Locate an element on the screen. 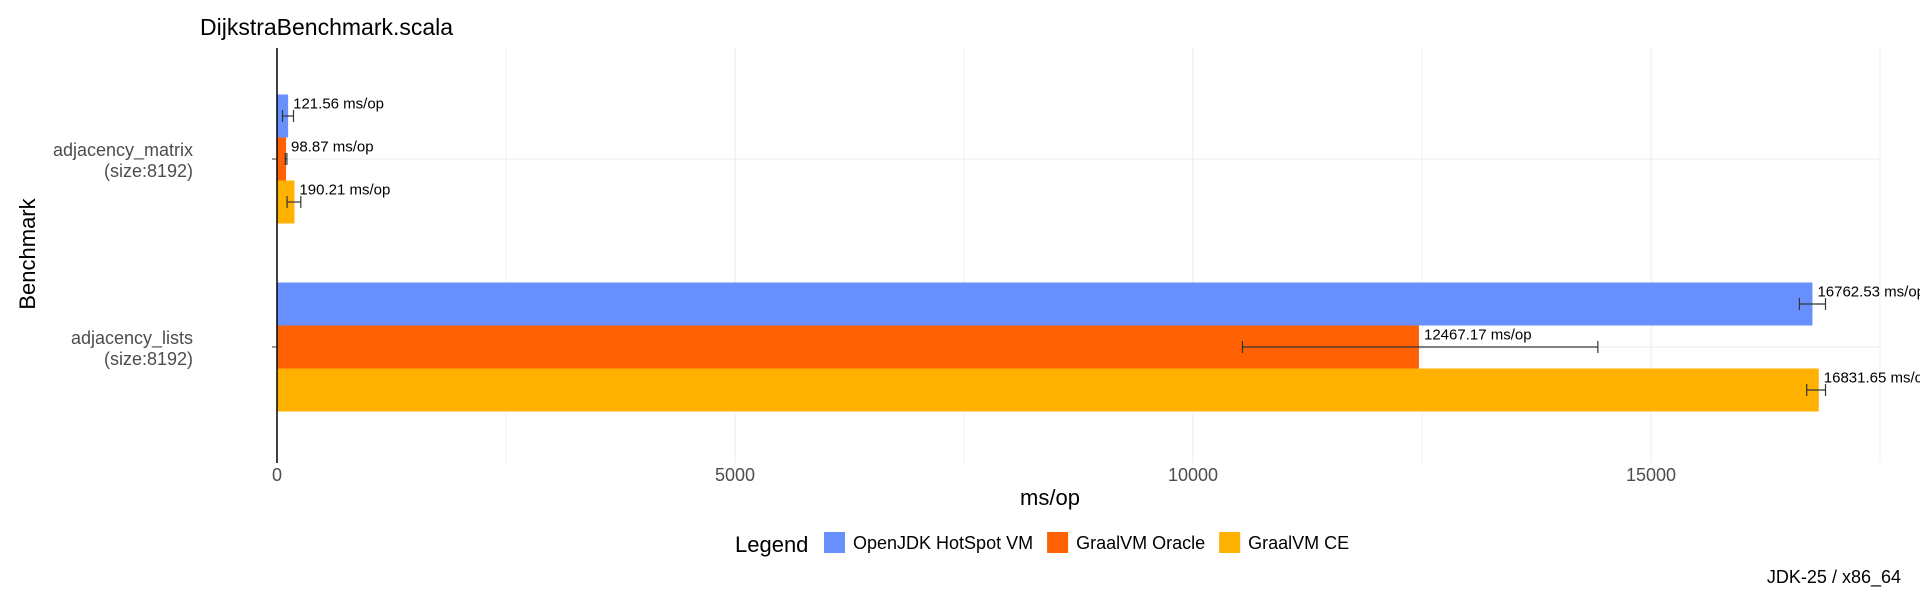  chart-title: DijkstraBenchmark.scala is located at coordinates (326, 27).